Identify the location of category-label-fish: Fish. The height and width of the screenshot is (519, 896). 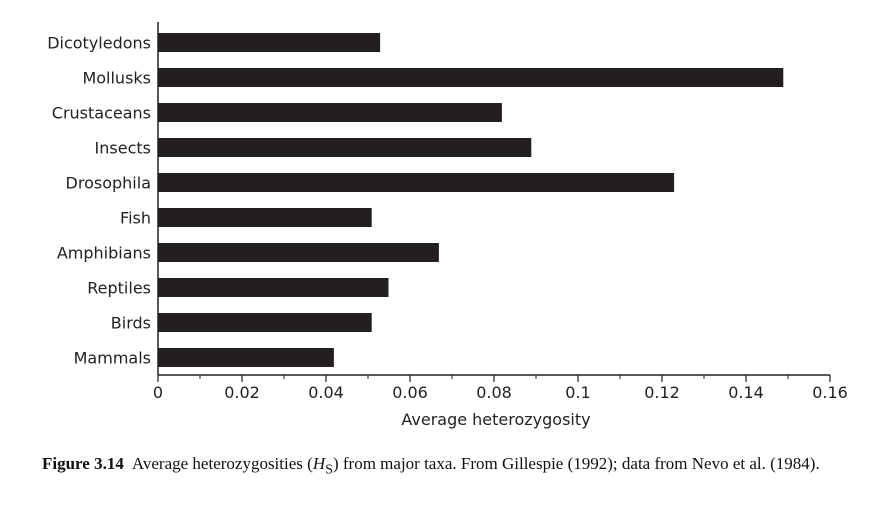
(135, 218).